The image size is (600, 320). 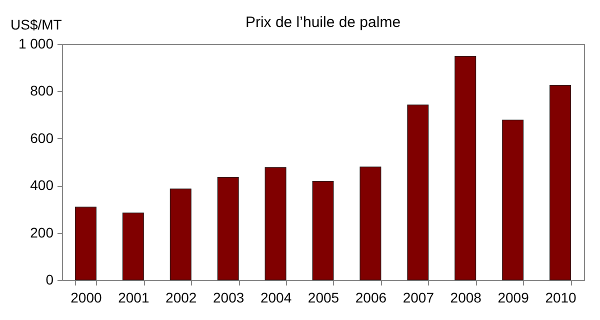 What do you see at coordinates (371, 298) in the screenshot?
I see `x-tick-label: 2006` at bounding box center [371, 298].